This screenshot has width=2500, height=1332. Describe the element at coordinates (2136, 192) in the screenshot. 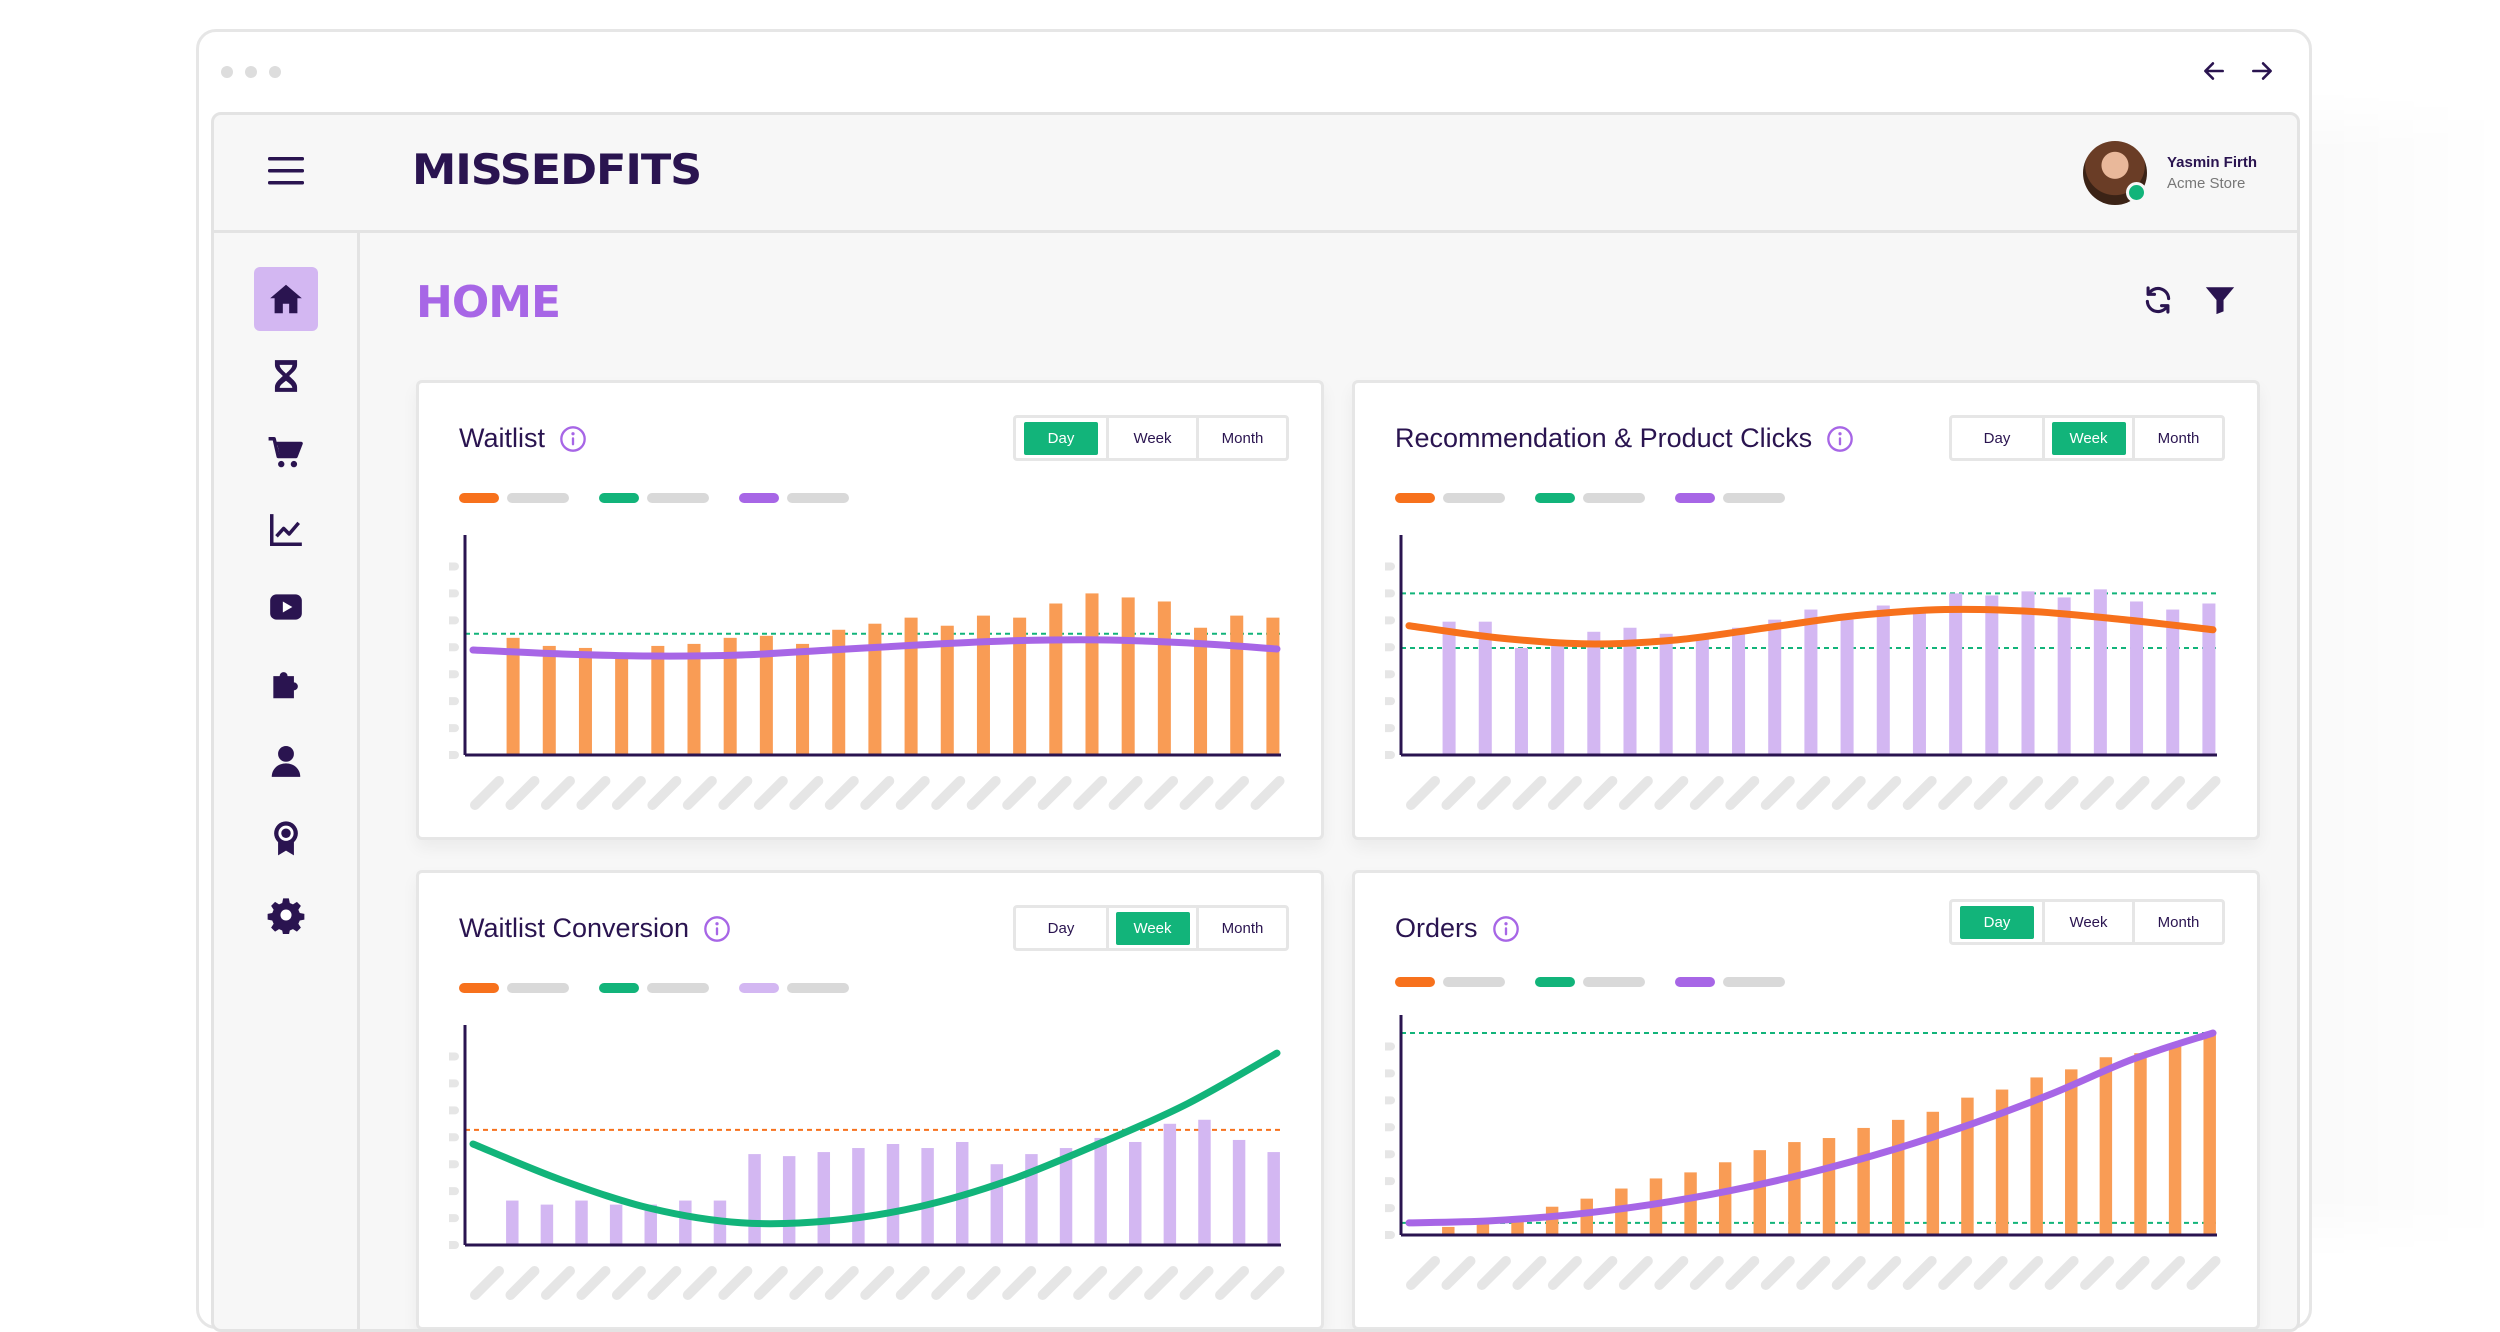

I see `online-status-dot` at that location.